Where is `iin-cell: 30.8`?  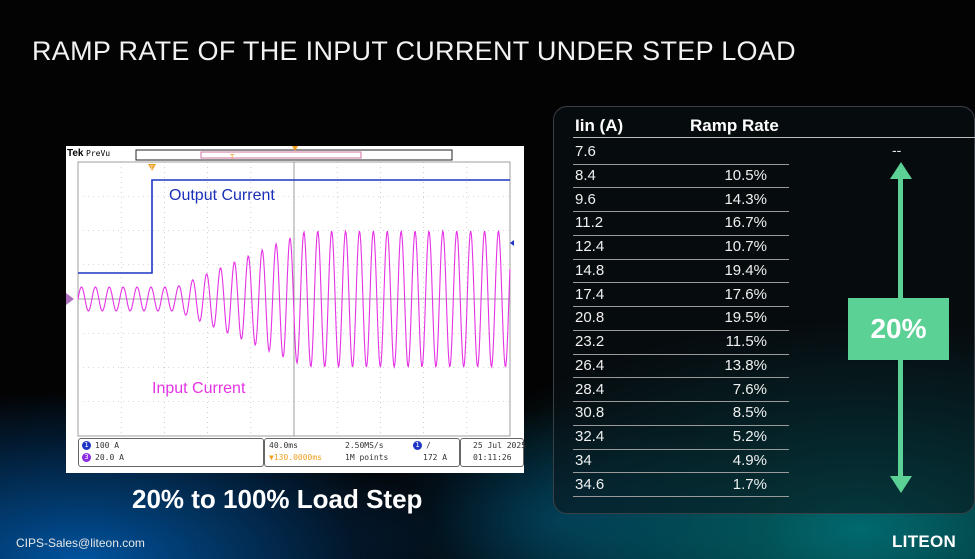
iin-cell: 30.8 is located at coordinates (590, 413).